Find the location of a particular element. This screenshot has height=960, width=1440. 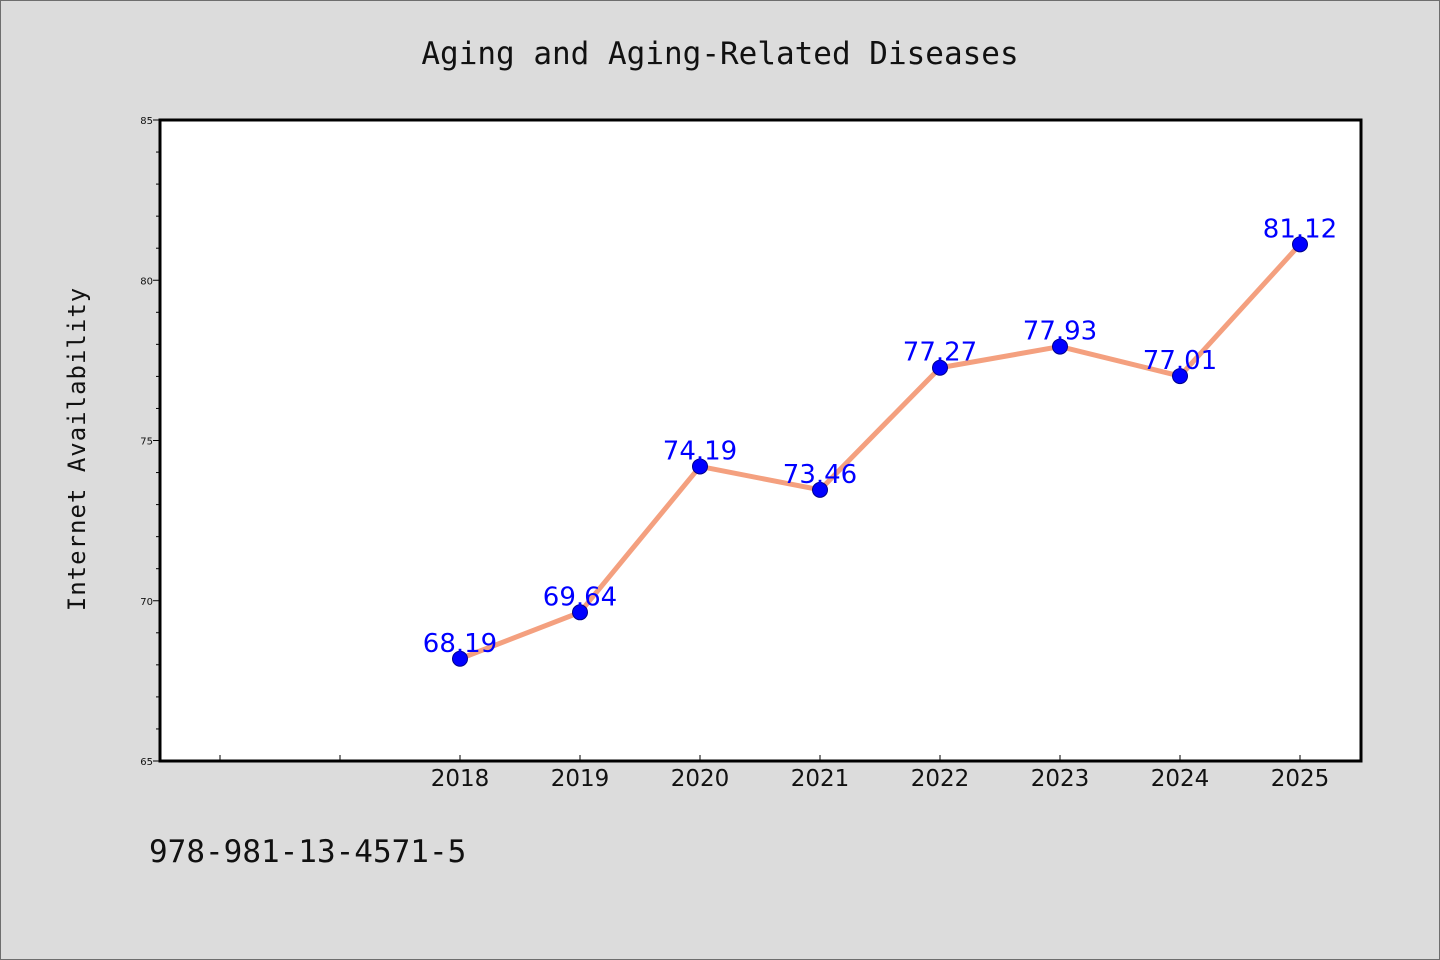

y-tick-label: 75 is located at coordinates (146, 442).